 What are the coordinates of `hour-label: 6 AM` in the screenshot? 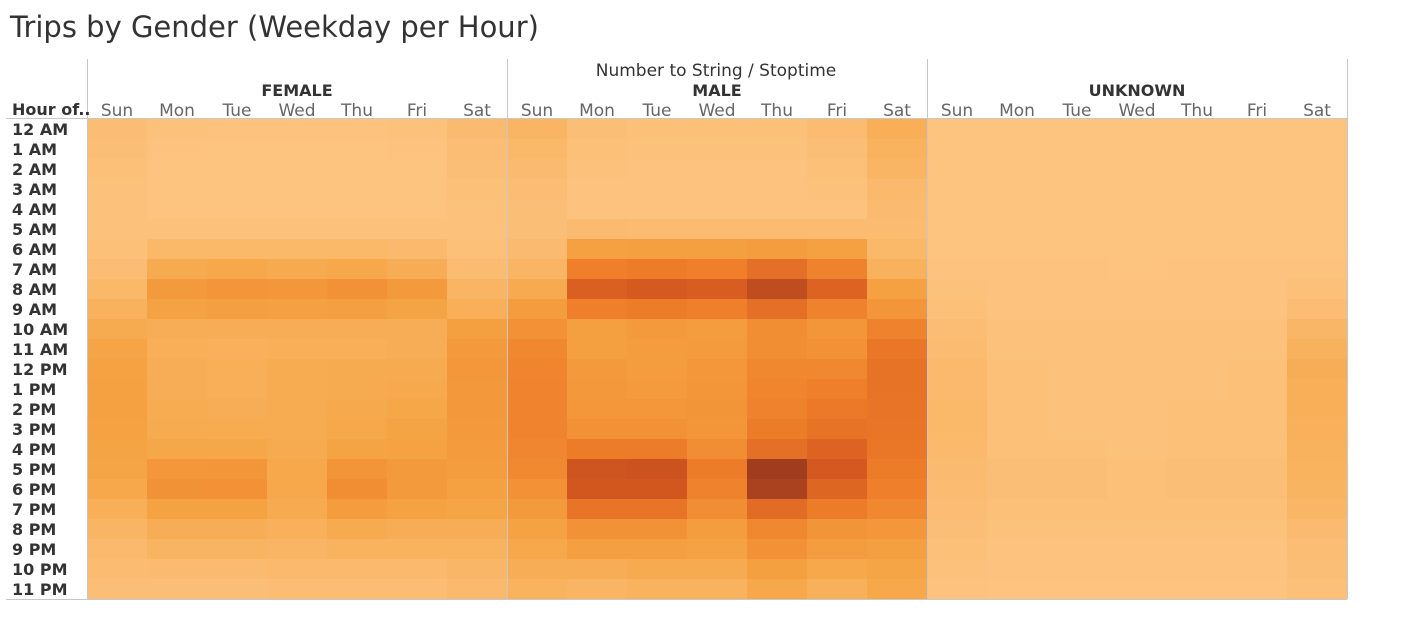 It's located at (34, 249).